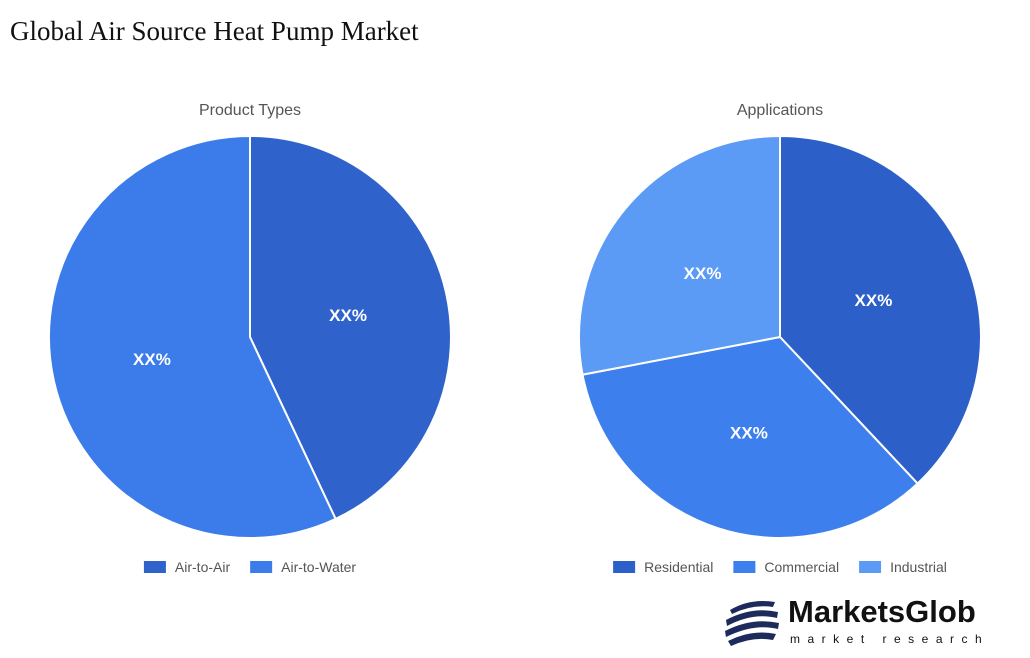 This screenshot has height=658, width=1030. Describe the element at coordinates (318, 567) in the screenshot. I see `legend-label: Air-to-Water` at that location.